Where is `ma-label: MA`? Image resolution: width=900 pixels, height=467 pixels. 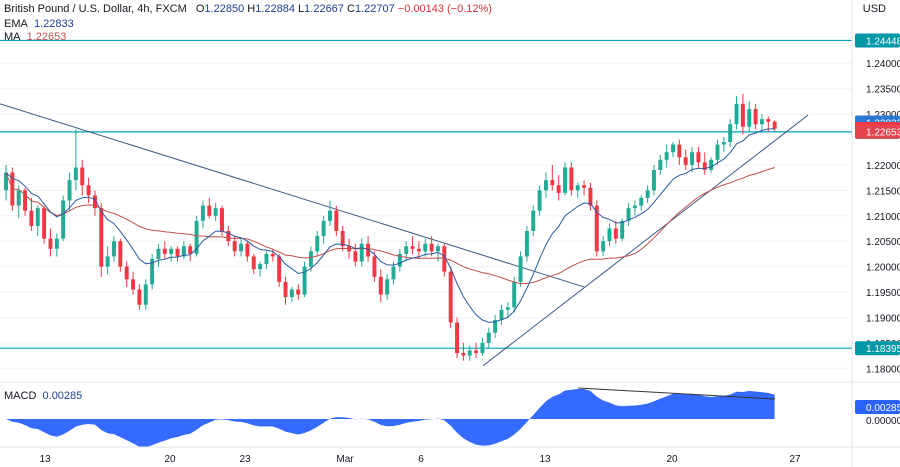
ma-label: MA is located at coordinates (12, 37).